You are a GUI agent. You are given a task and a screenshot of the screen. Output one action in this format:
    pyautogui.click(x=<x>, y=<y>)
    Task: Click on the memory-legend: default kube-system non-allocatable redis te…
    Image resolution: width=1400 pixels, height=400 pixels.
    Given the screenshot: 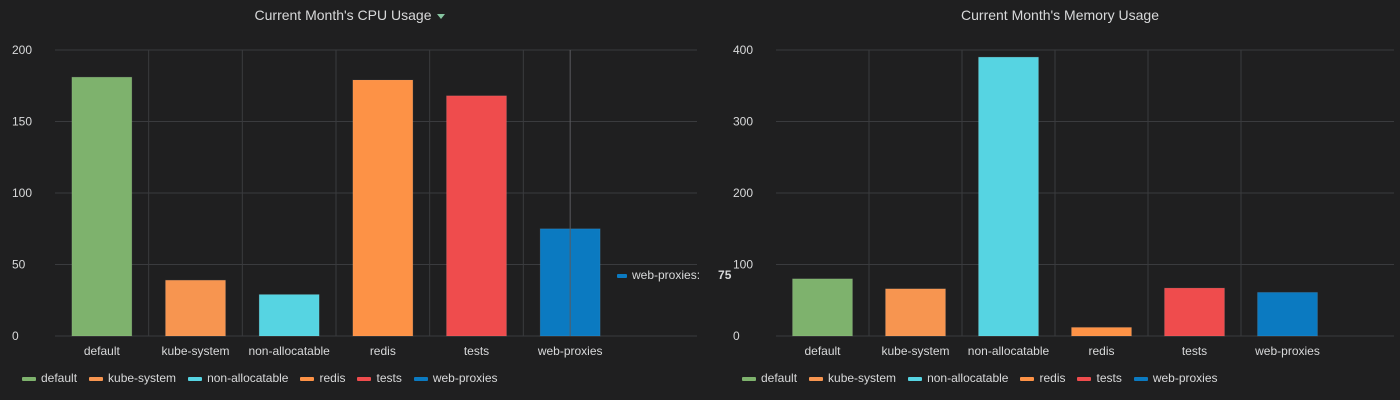 What is the action you would take?
    pyautogui.click(x=986, y=378)
    